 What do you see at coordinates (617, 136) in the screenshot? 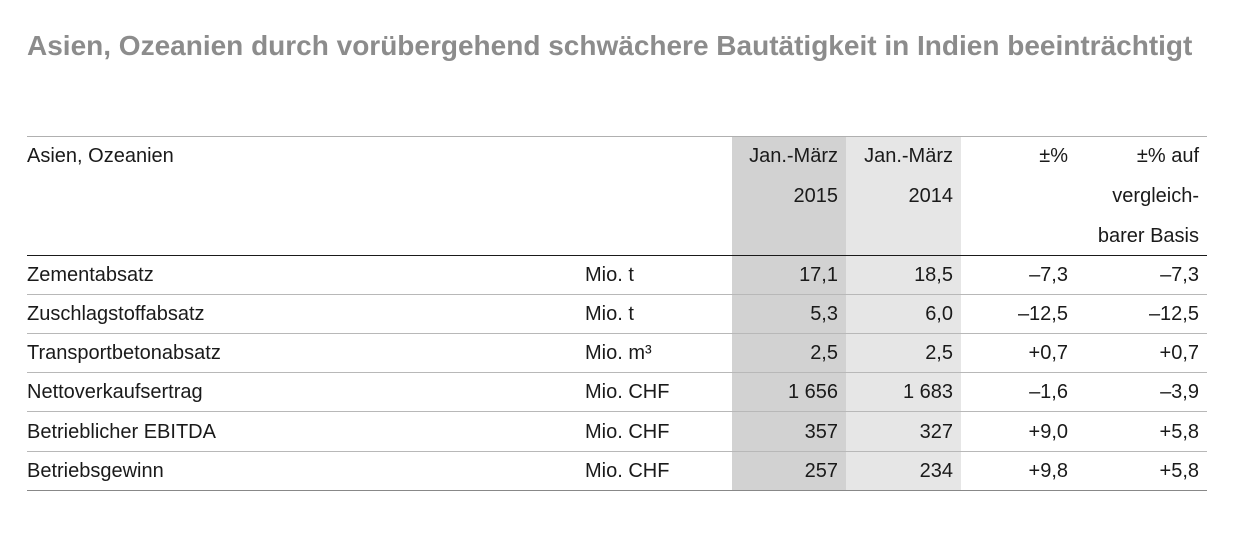
I see `table-top-rule` at bounding box center [617, 136].